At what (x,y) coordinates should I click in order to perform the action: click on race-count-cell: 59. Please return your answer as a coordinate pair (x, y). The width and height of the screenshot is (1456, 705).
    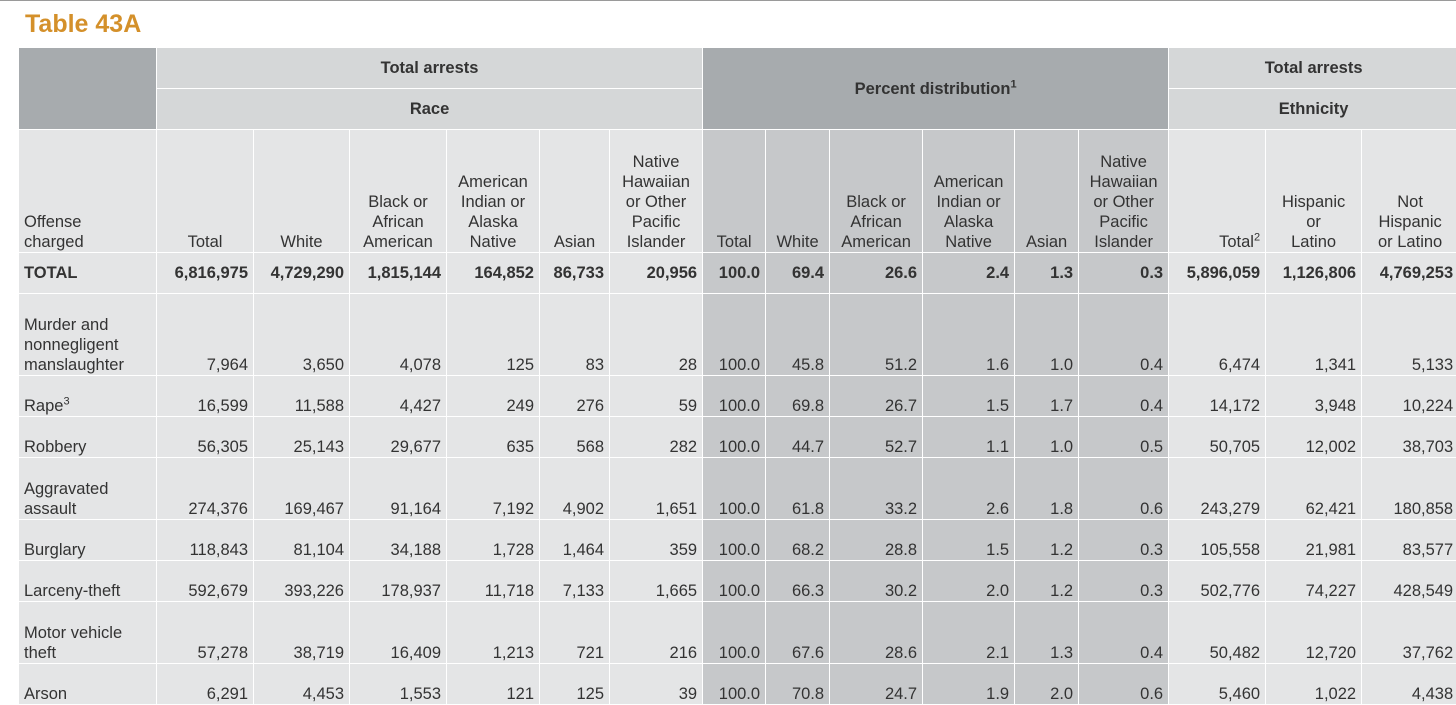
    Looking at the image, I should click on (657, 396).